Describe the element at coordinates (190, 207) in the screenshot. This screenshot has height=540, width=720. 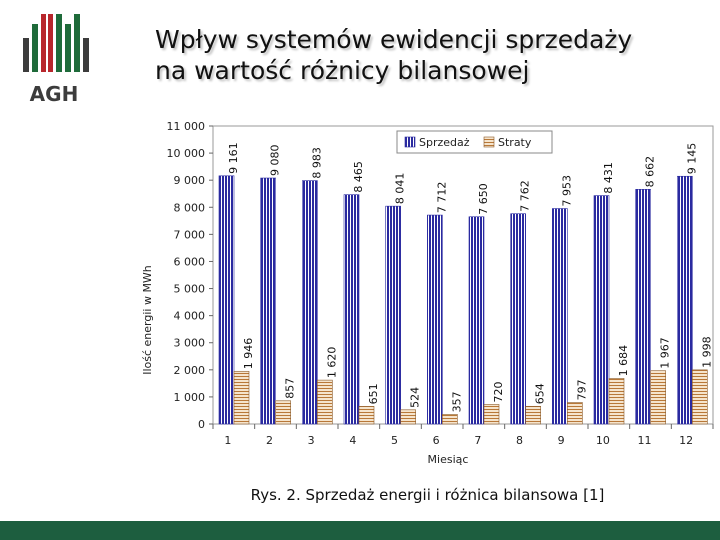
I see `y-tick-label: 8 000` at that location.